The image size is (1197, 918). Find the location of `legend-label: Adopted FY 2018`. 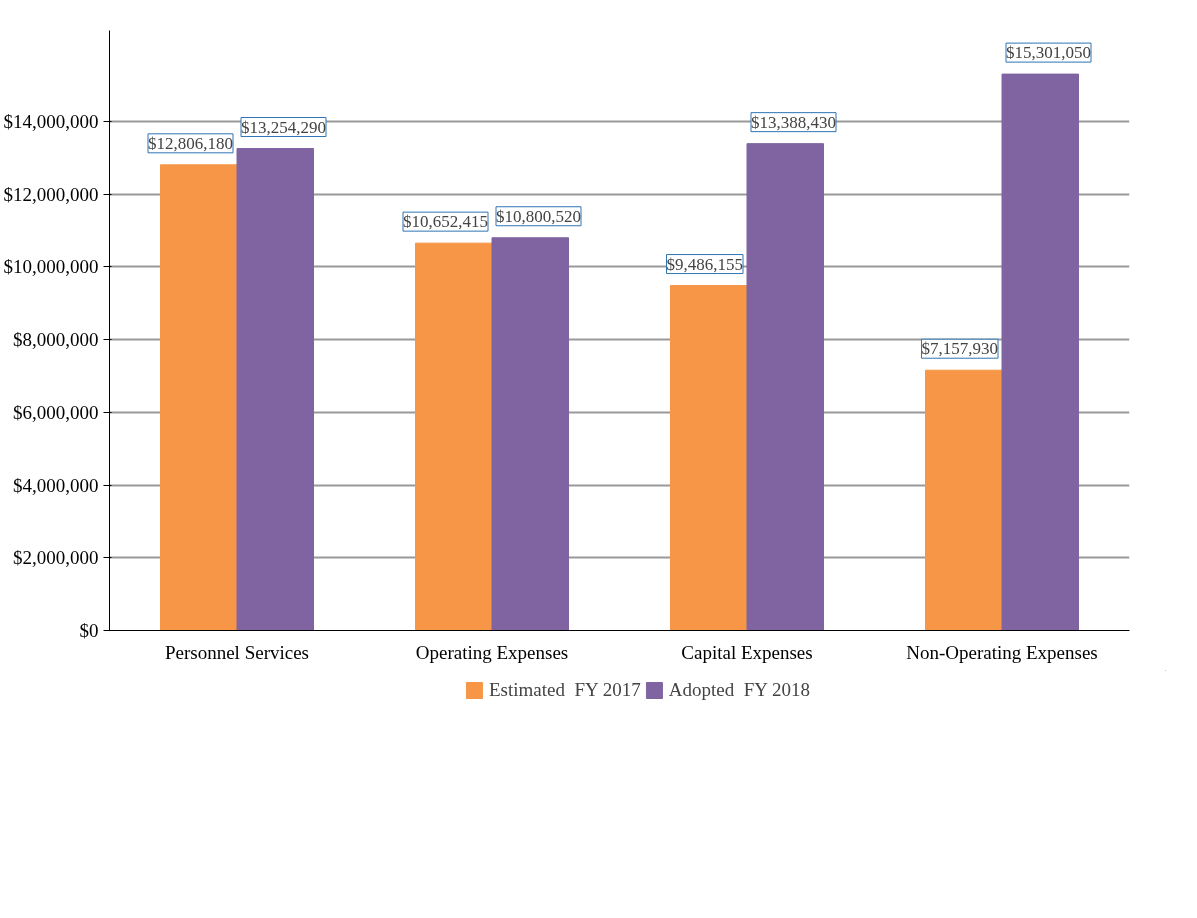

legend-label: Adopted FY 2018 is located at coordinates (739, 690).